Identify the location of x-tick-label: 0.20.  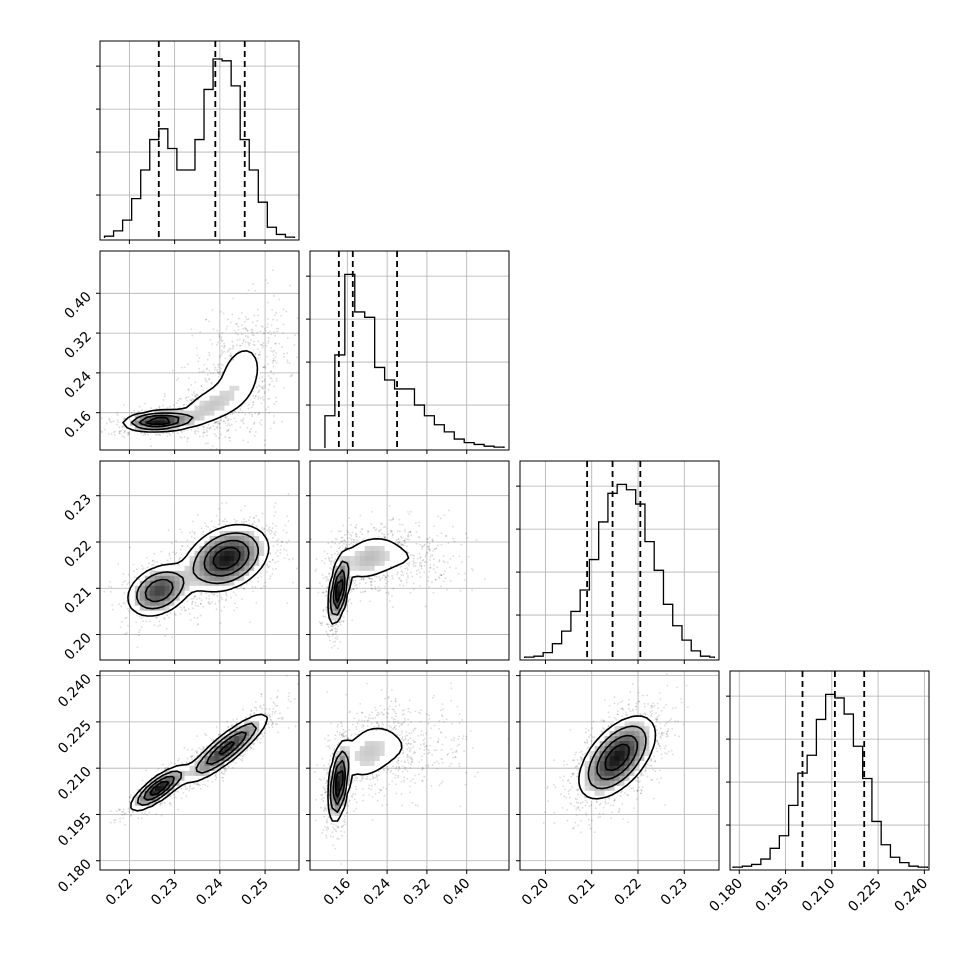
(535, 892).